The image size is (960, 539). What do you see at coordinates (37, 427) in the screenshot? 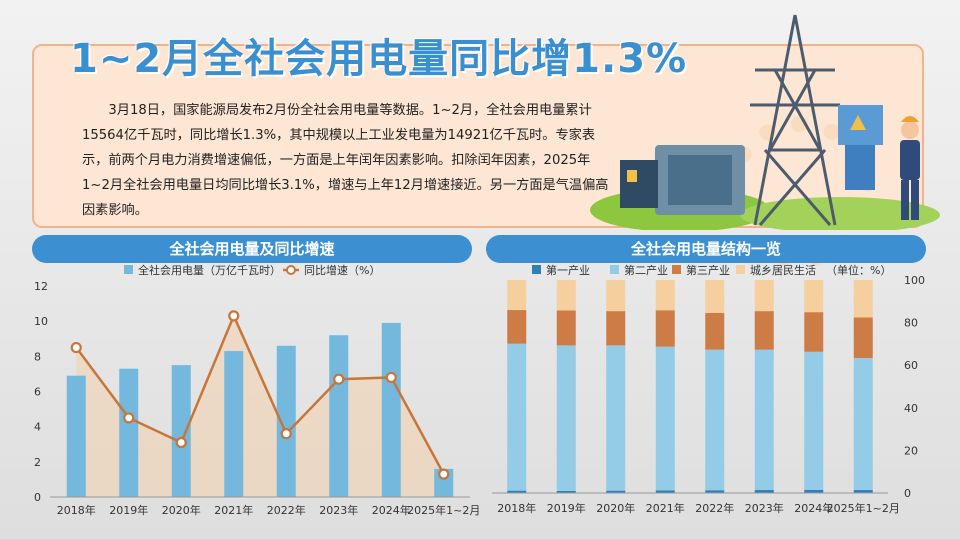
I see `y-tick-label: 4` at bounding box center [37, 427].